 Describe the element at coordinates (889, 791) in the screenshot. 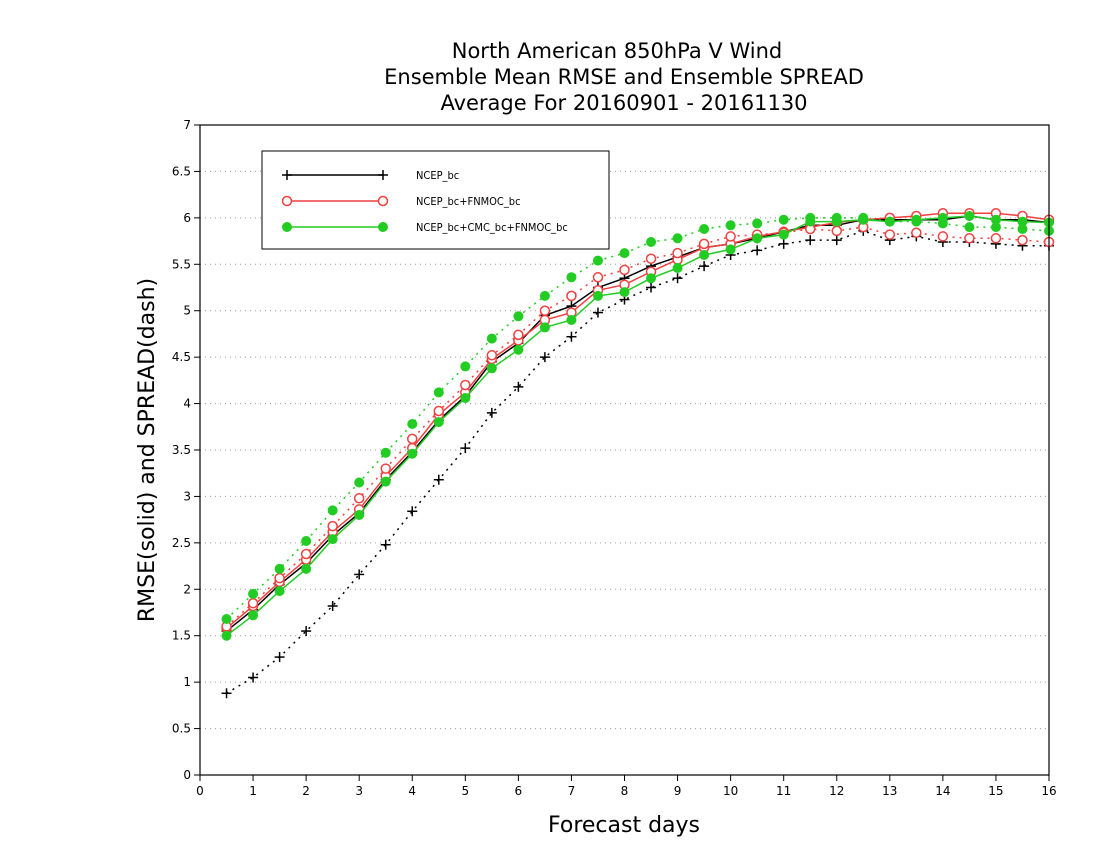

I see `x-tick-label: 13` at that location.